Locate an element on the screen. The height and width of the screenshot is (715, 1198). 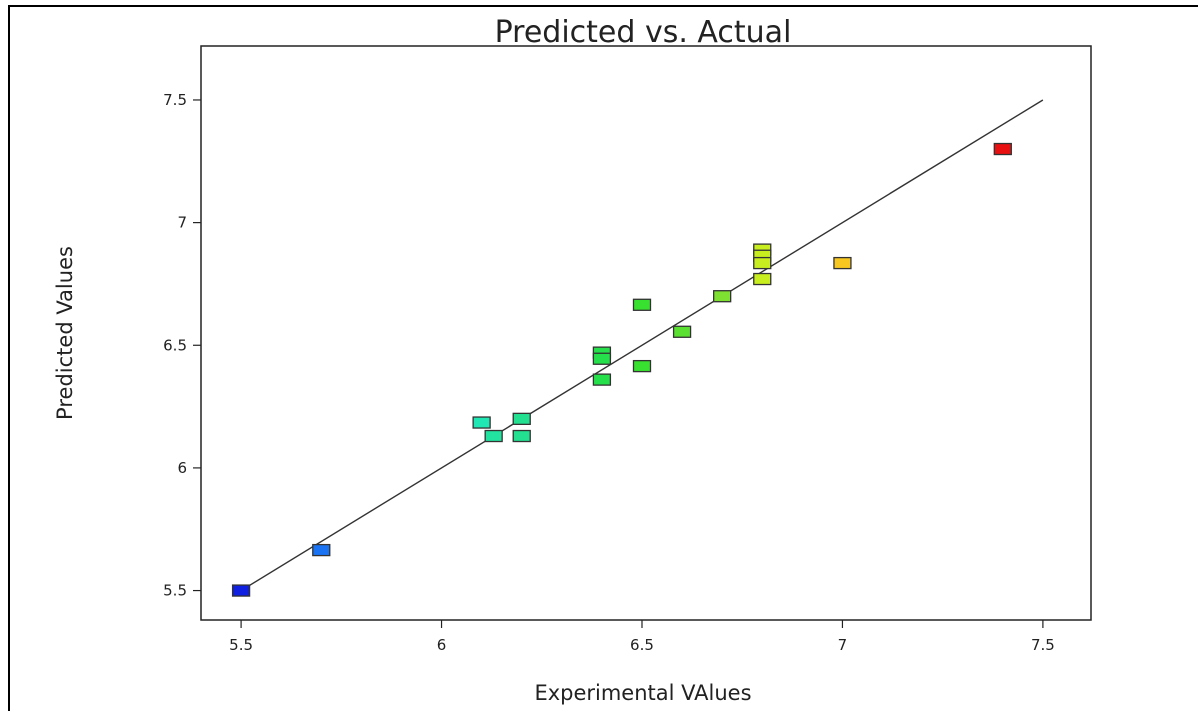
y-tick-label: 6 is located at coordinates (182, 468).